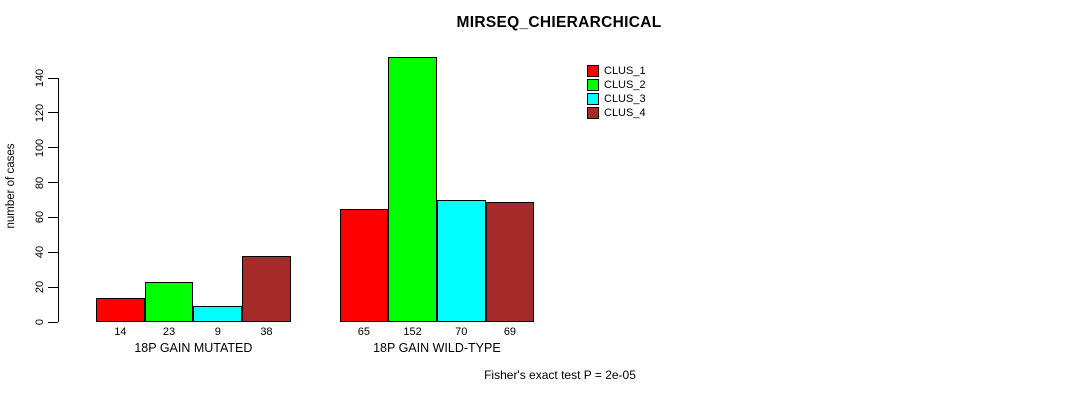  What do you see at coordinates (40, 182) in the screenshot?
I see `y-tick-label: 80` at bounding box center [40, 182].